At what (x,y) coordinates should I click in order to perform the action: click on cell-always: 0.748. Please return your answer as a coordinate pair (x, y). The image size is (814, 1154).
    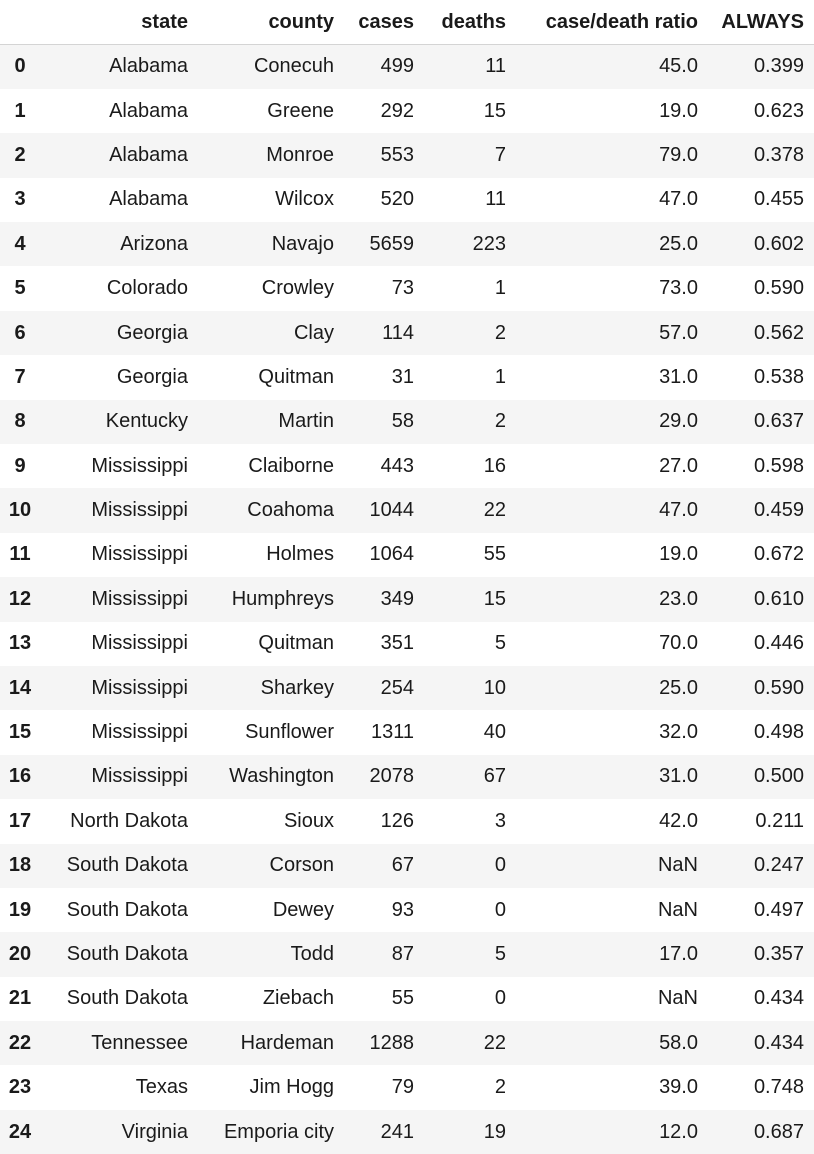
    Looking at the image, I should click on (778, 1087).